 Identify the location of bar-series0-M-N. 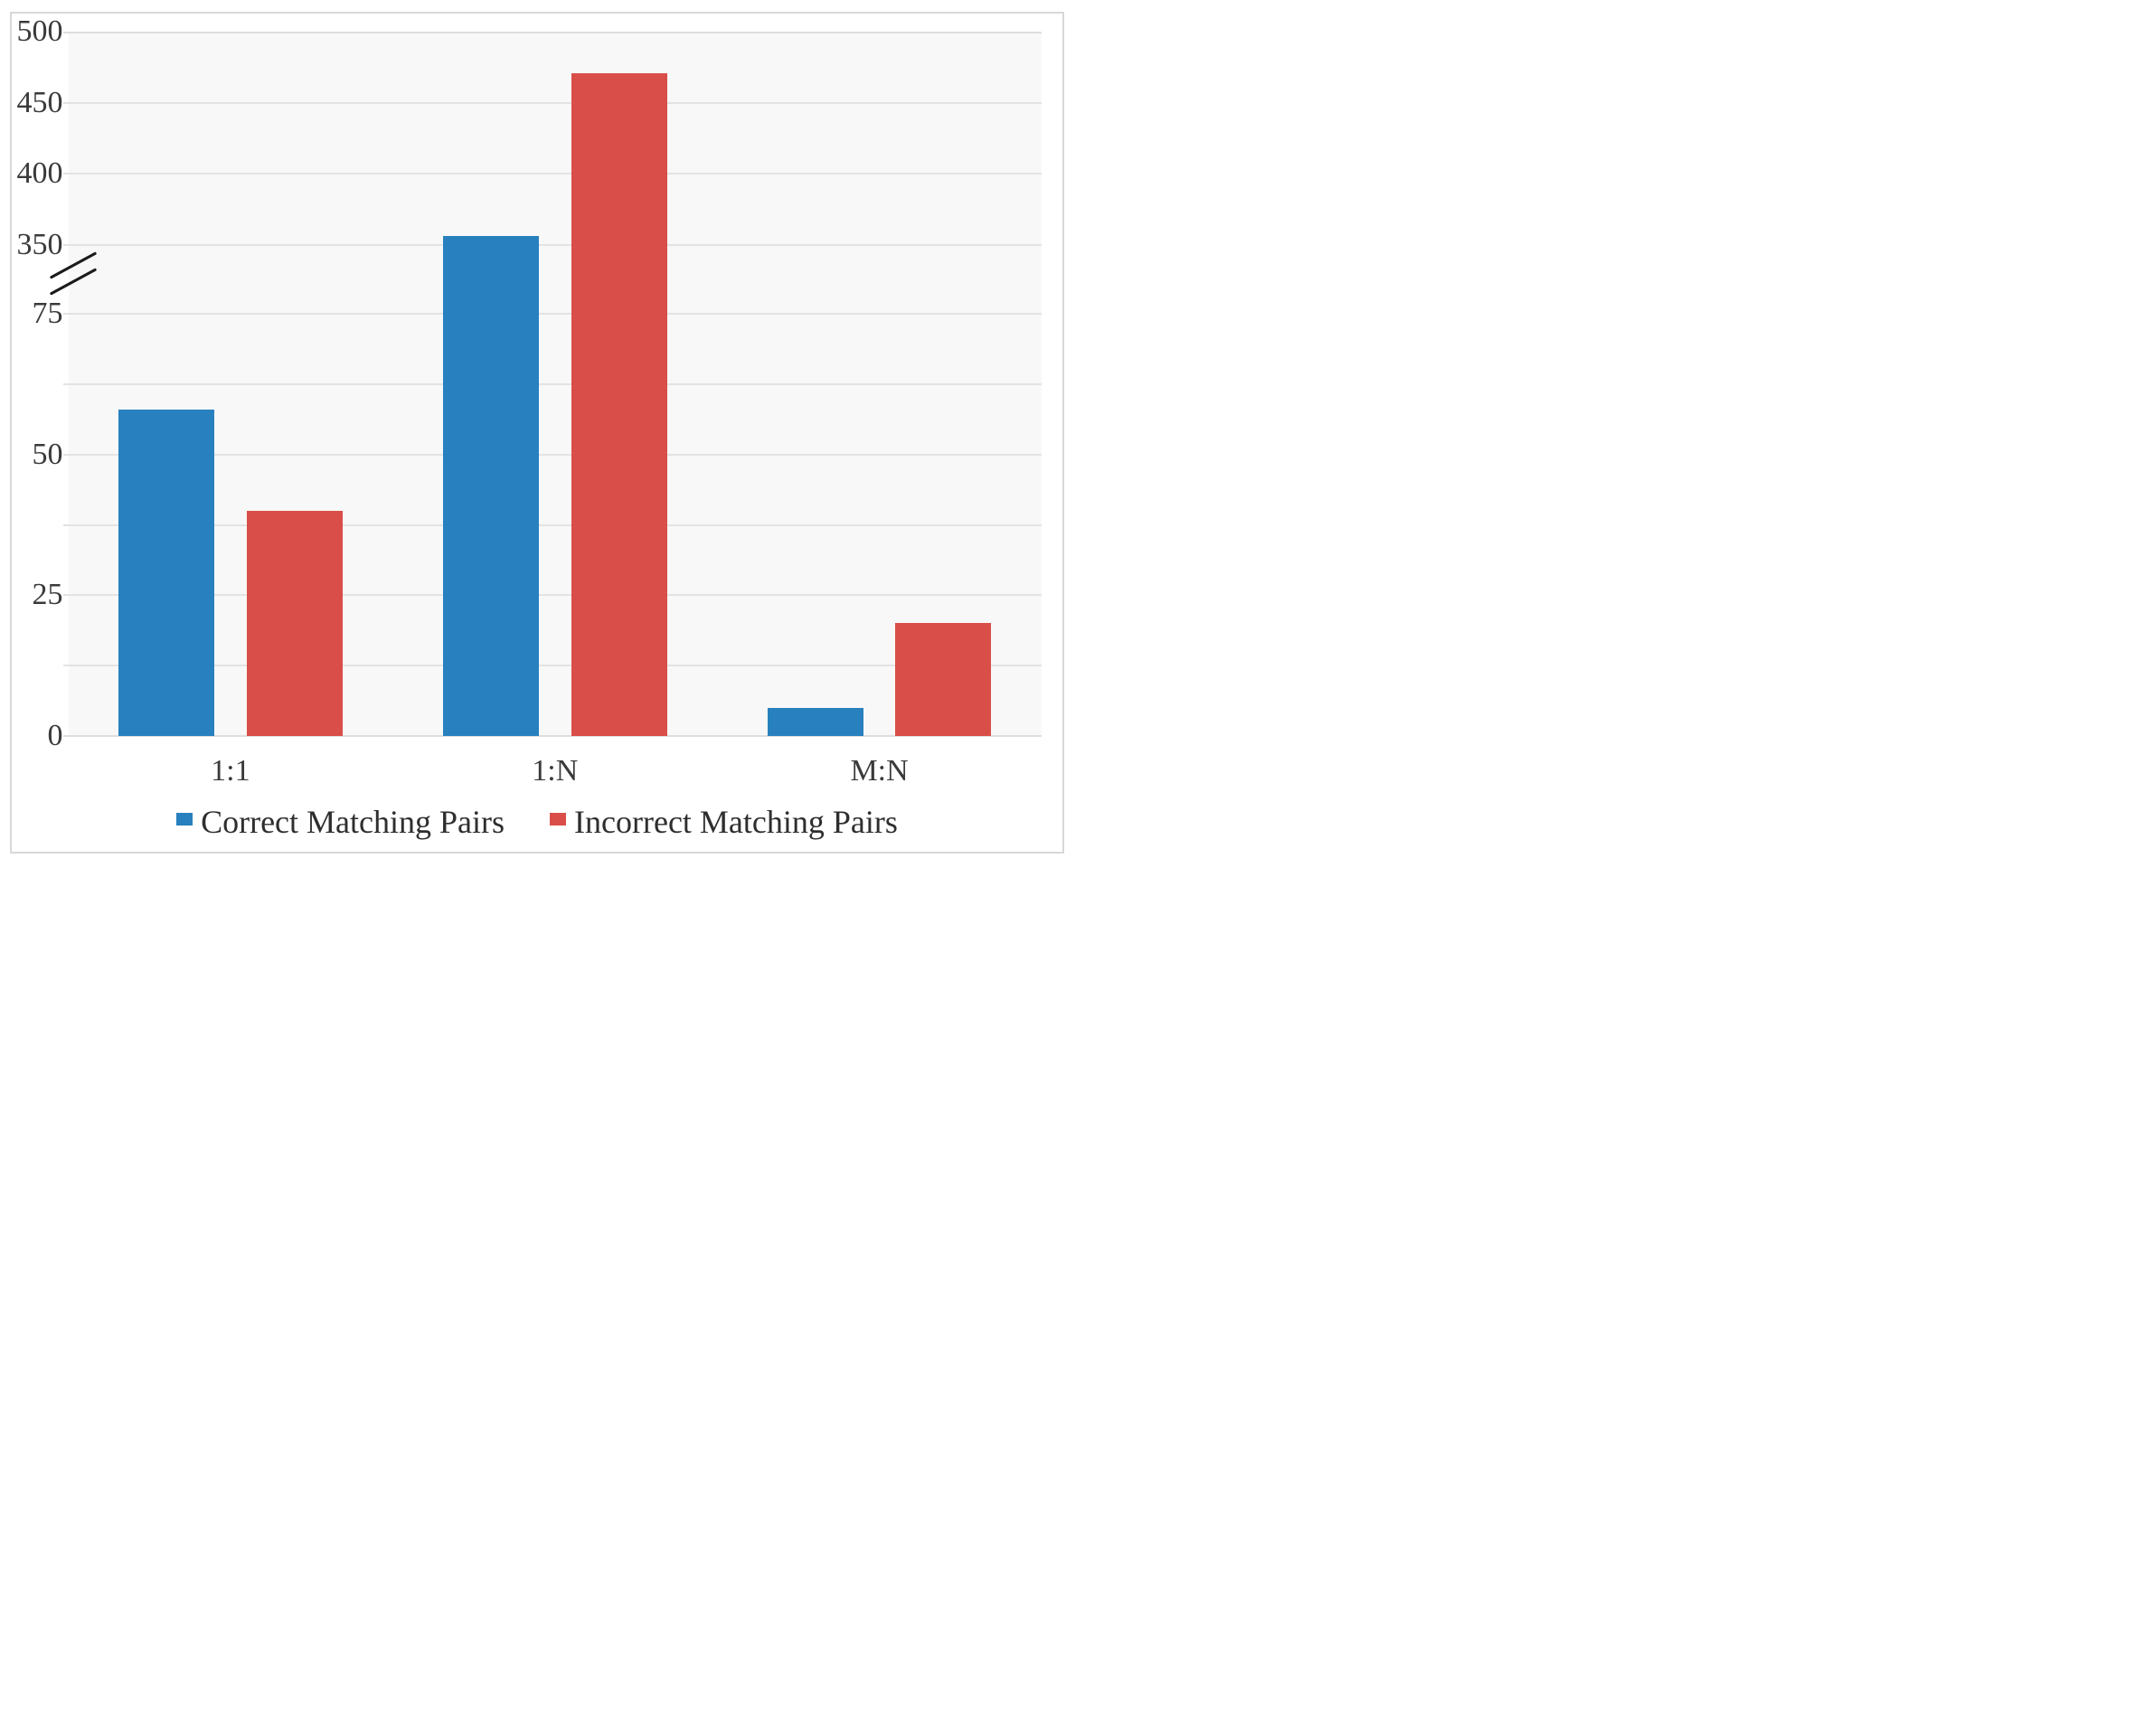
(815, 722).